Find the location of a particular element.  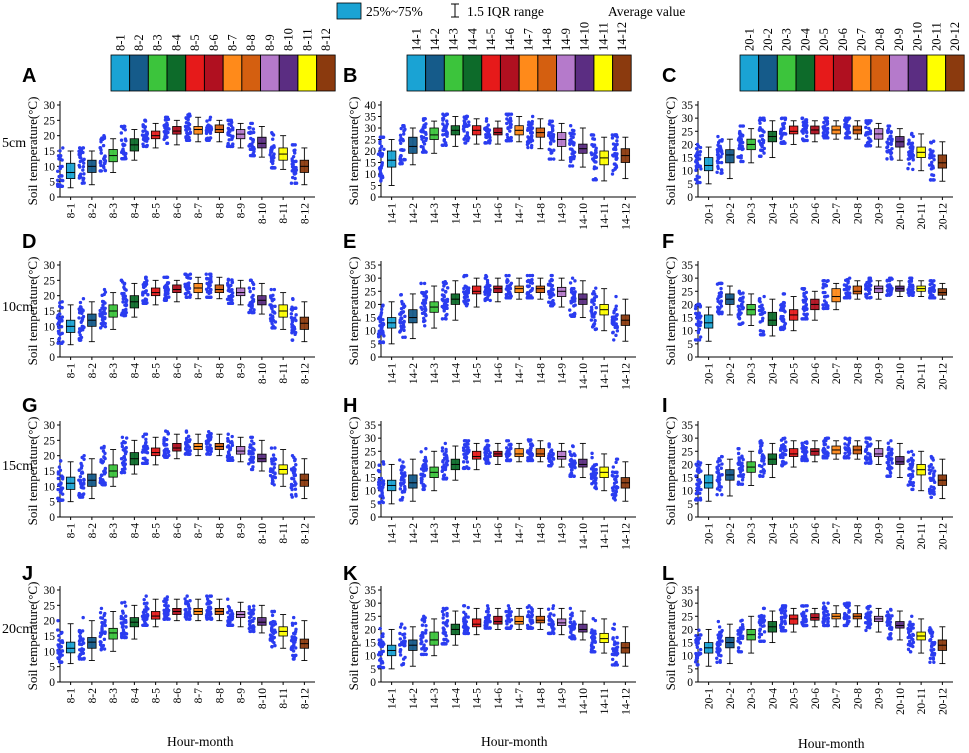

swatch-label: 8-2 is located at coordinates (139, 42).